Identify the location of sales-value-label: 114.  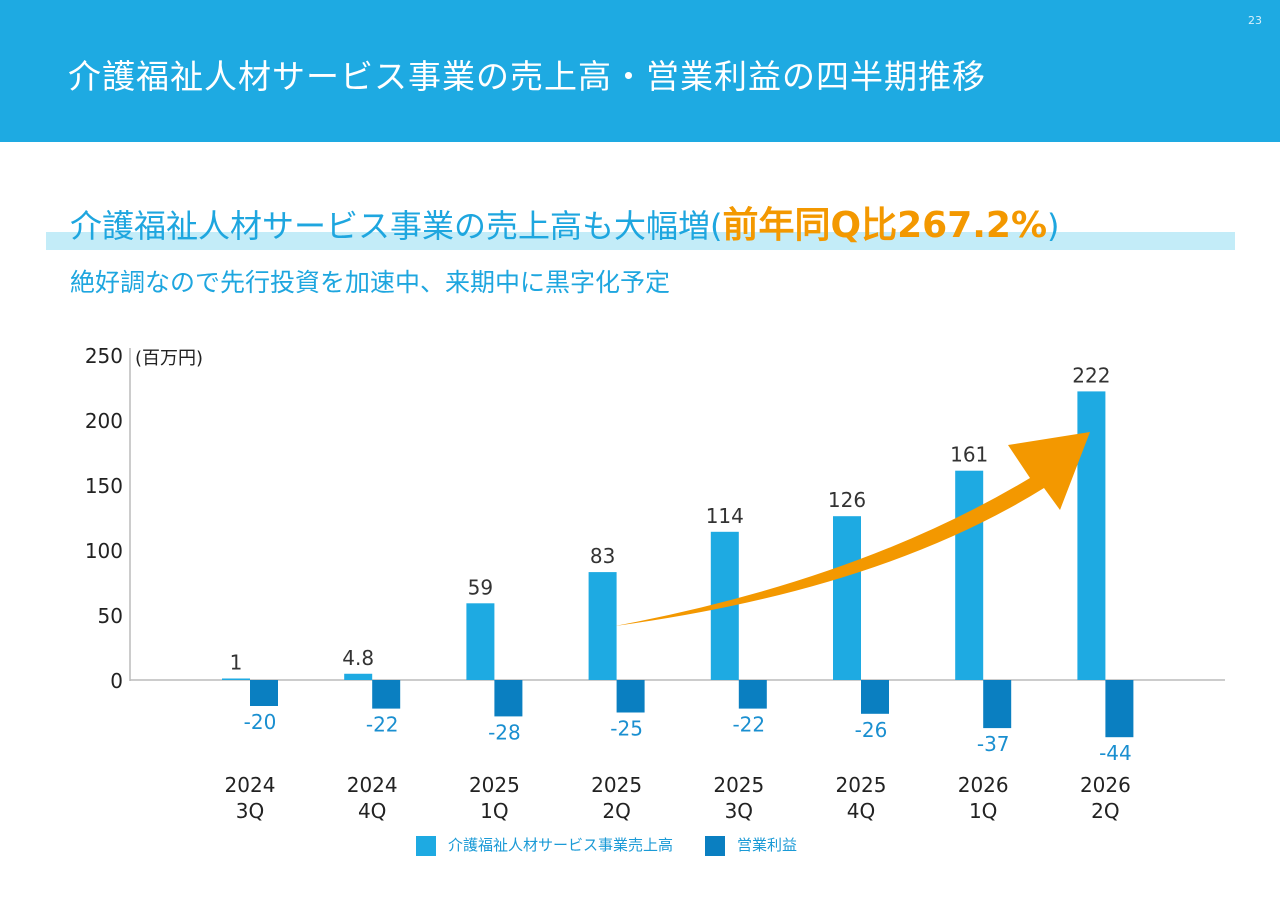
(725, 516).